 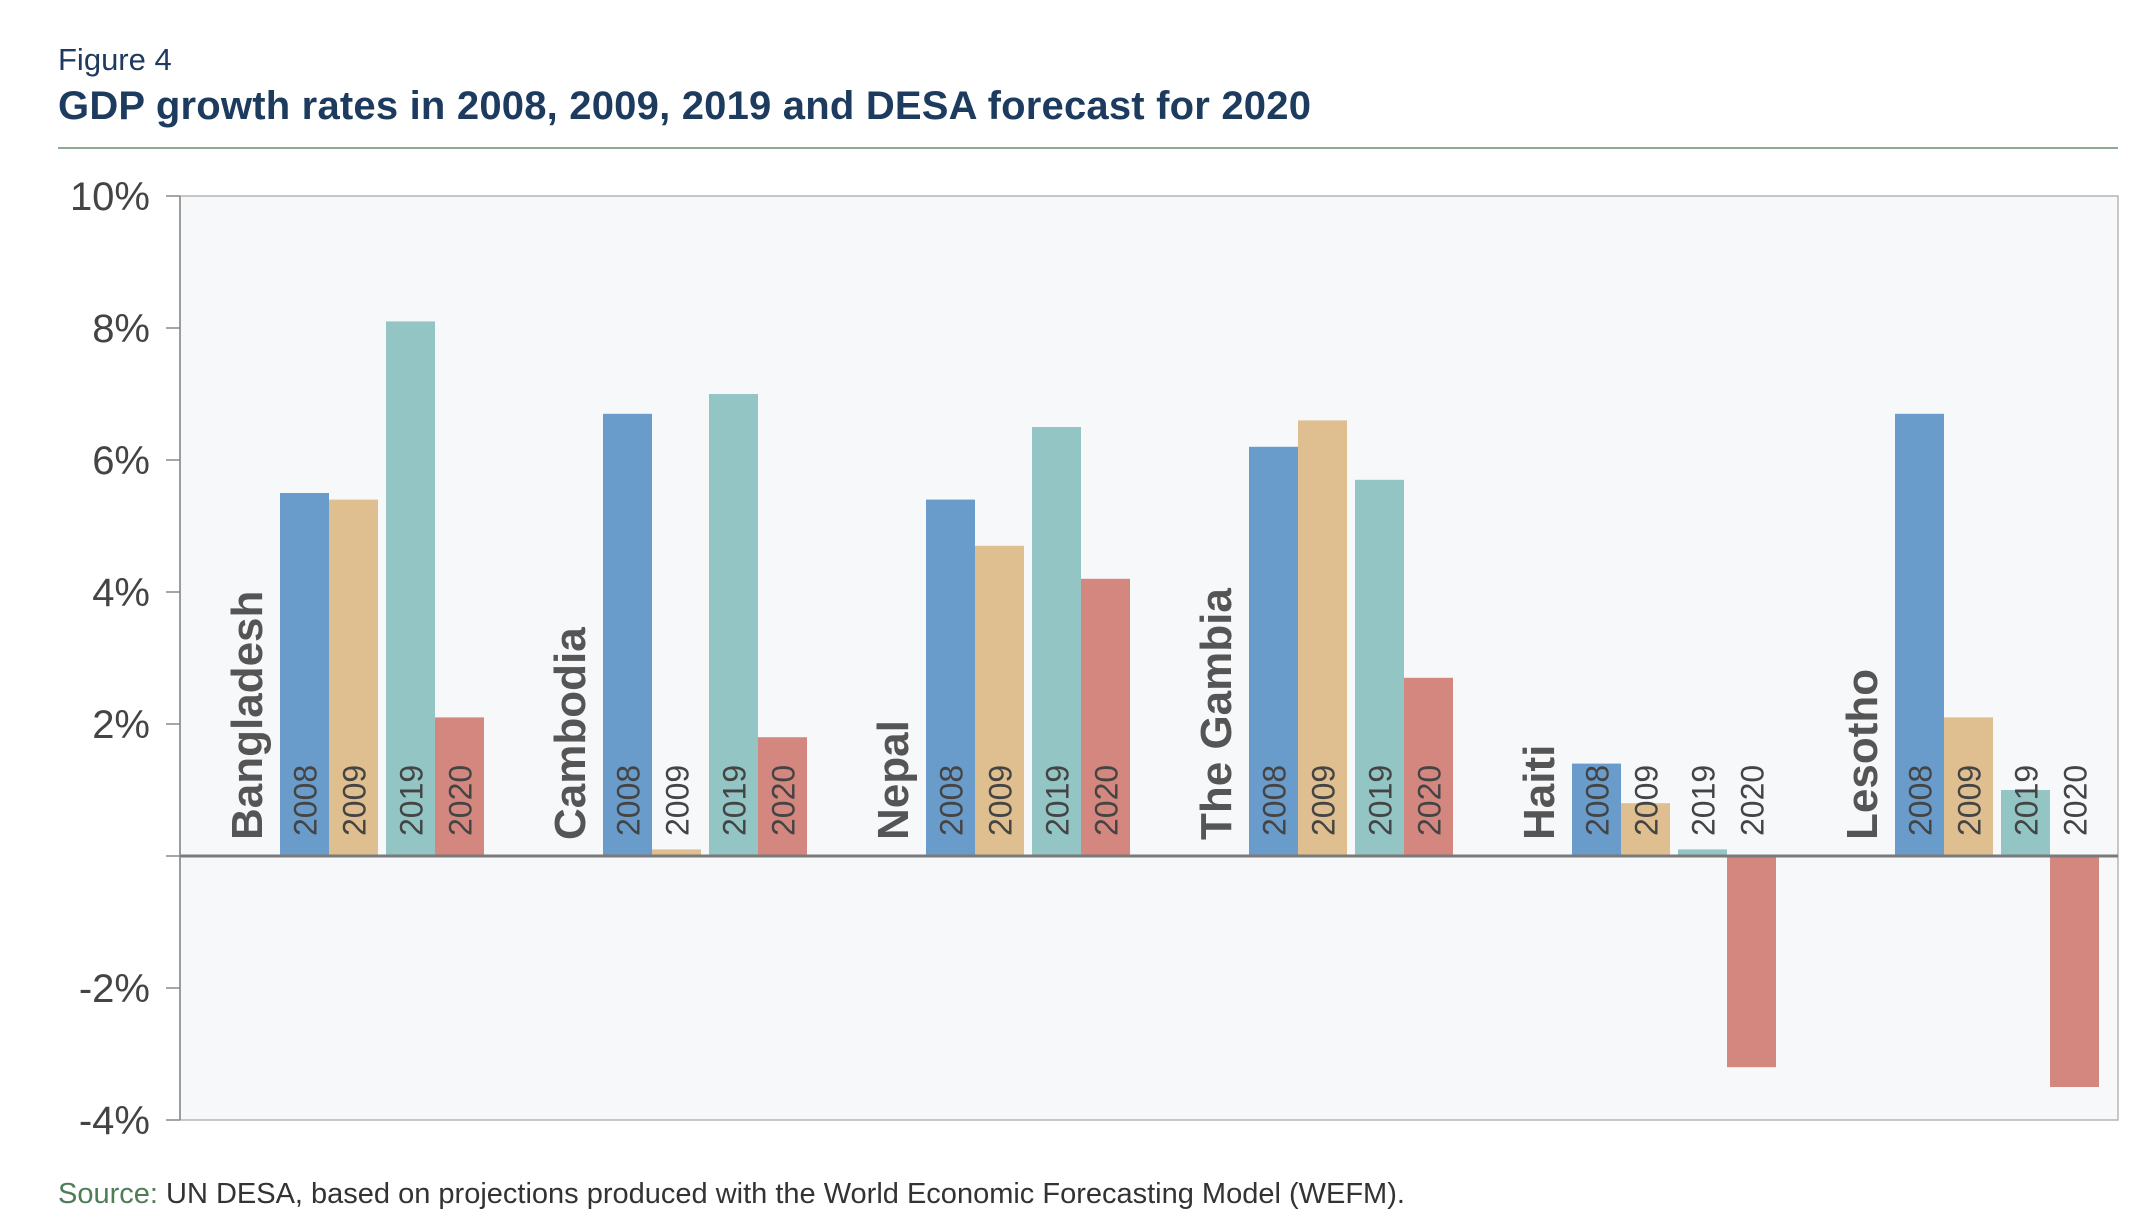 I want to click on y-tick-label: 4%, so click(x=121, y=593).